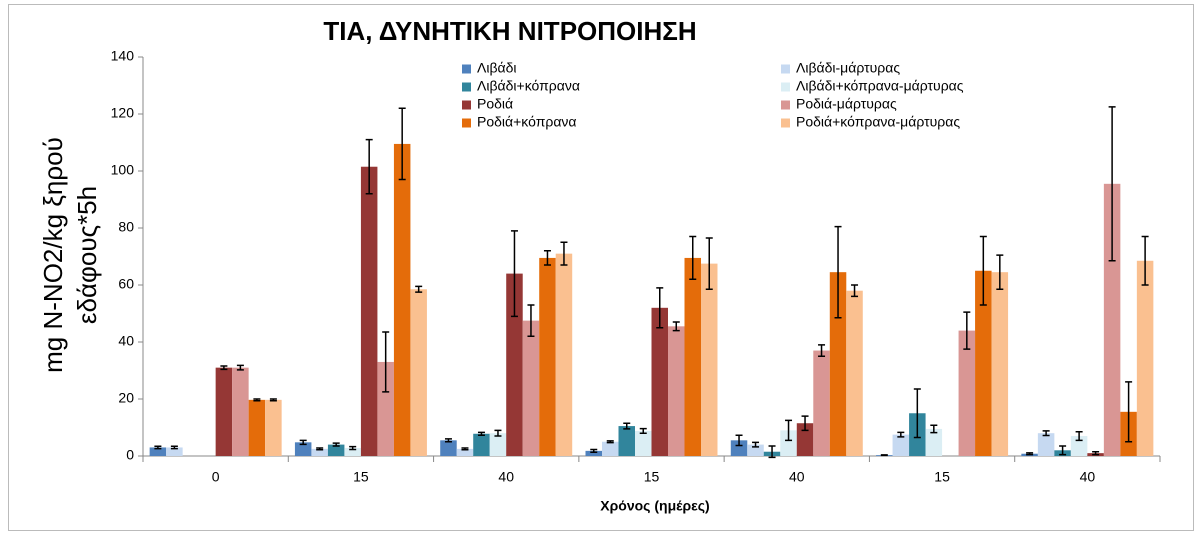 The width and height of the screenshot is (1198, 534). I want to click on y-tick-label: 20, so click(126, 398).